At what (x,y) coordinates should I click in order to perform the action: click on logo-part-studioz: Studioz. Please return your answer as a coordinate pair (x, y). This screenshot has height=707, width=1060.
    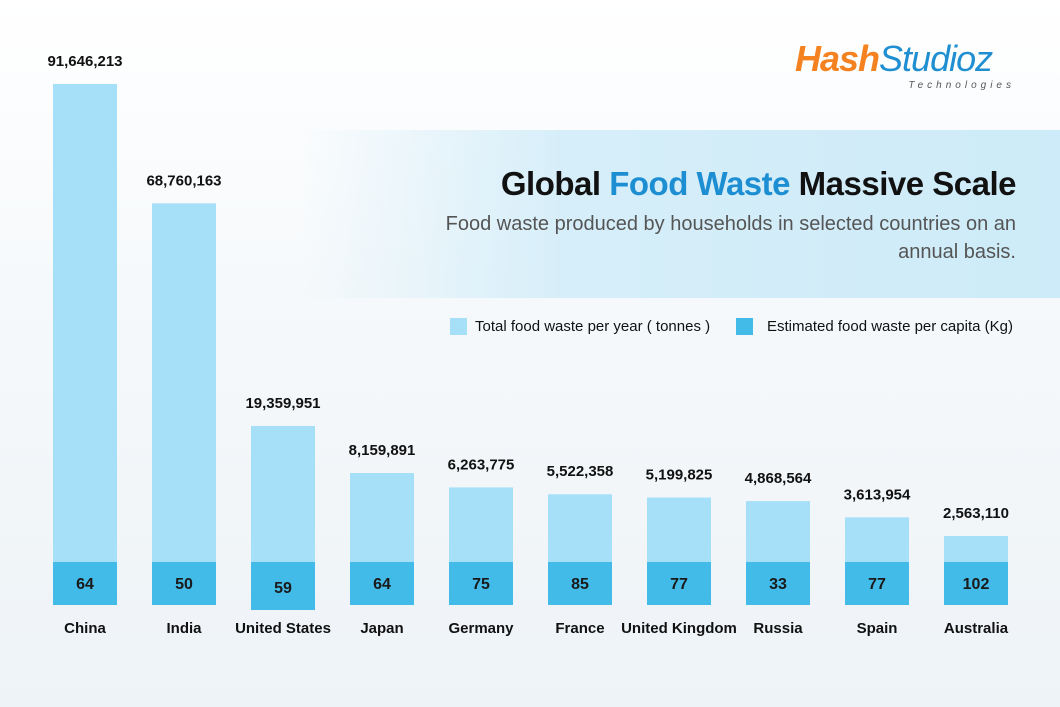
    Looking at the image, I should click on (936, 58).